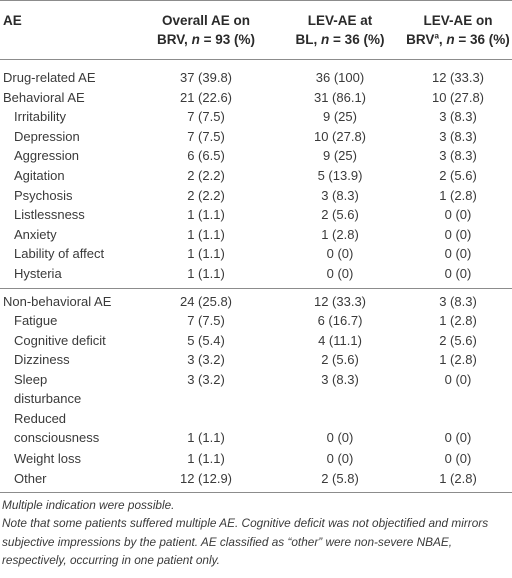  Describe the element at coordinates (88, 505) in the screenshot. I see `footnote-1: Multiple indication were possible.` at that location.